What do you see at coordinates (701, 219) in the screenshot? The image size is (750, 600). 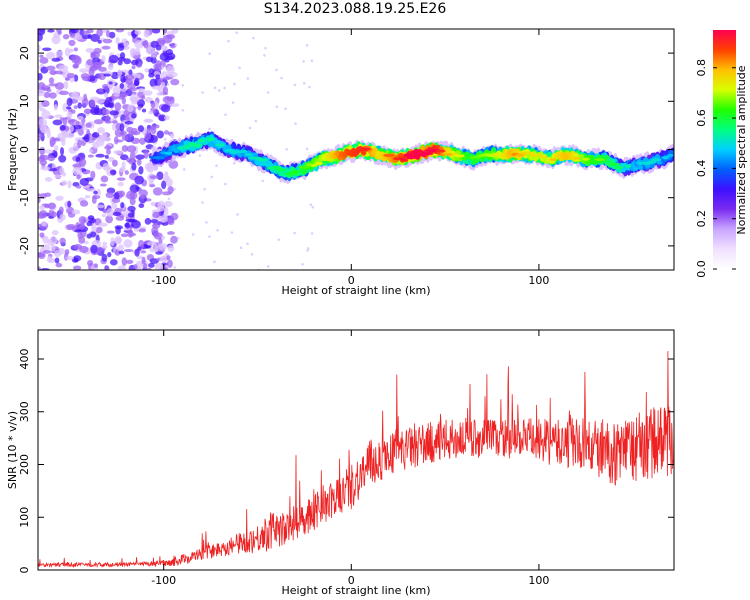 I see `colorbar-tick-label: 0.2` at bounding box center [701, 219].